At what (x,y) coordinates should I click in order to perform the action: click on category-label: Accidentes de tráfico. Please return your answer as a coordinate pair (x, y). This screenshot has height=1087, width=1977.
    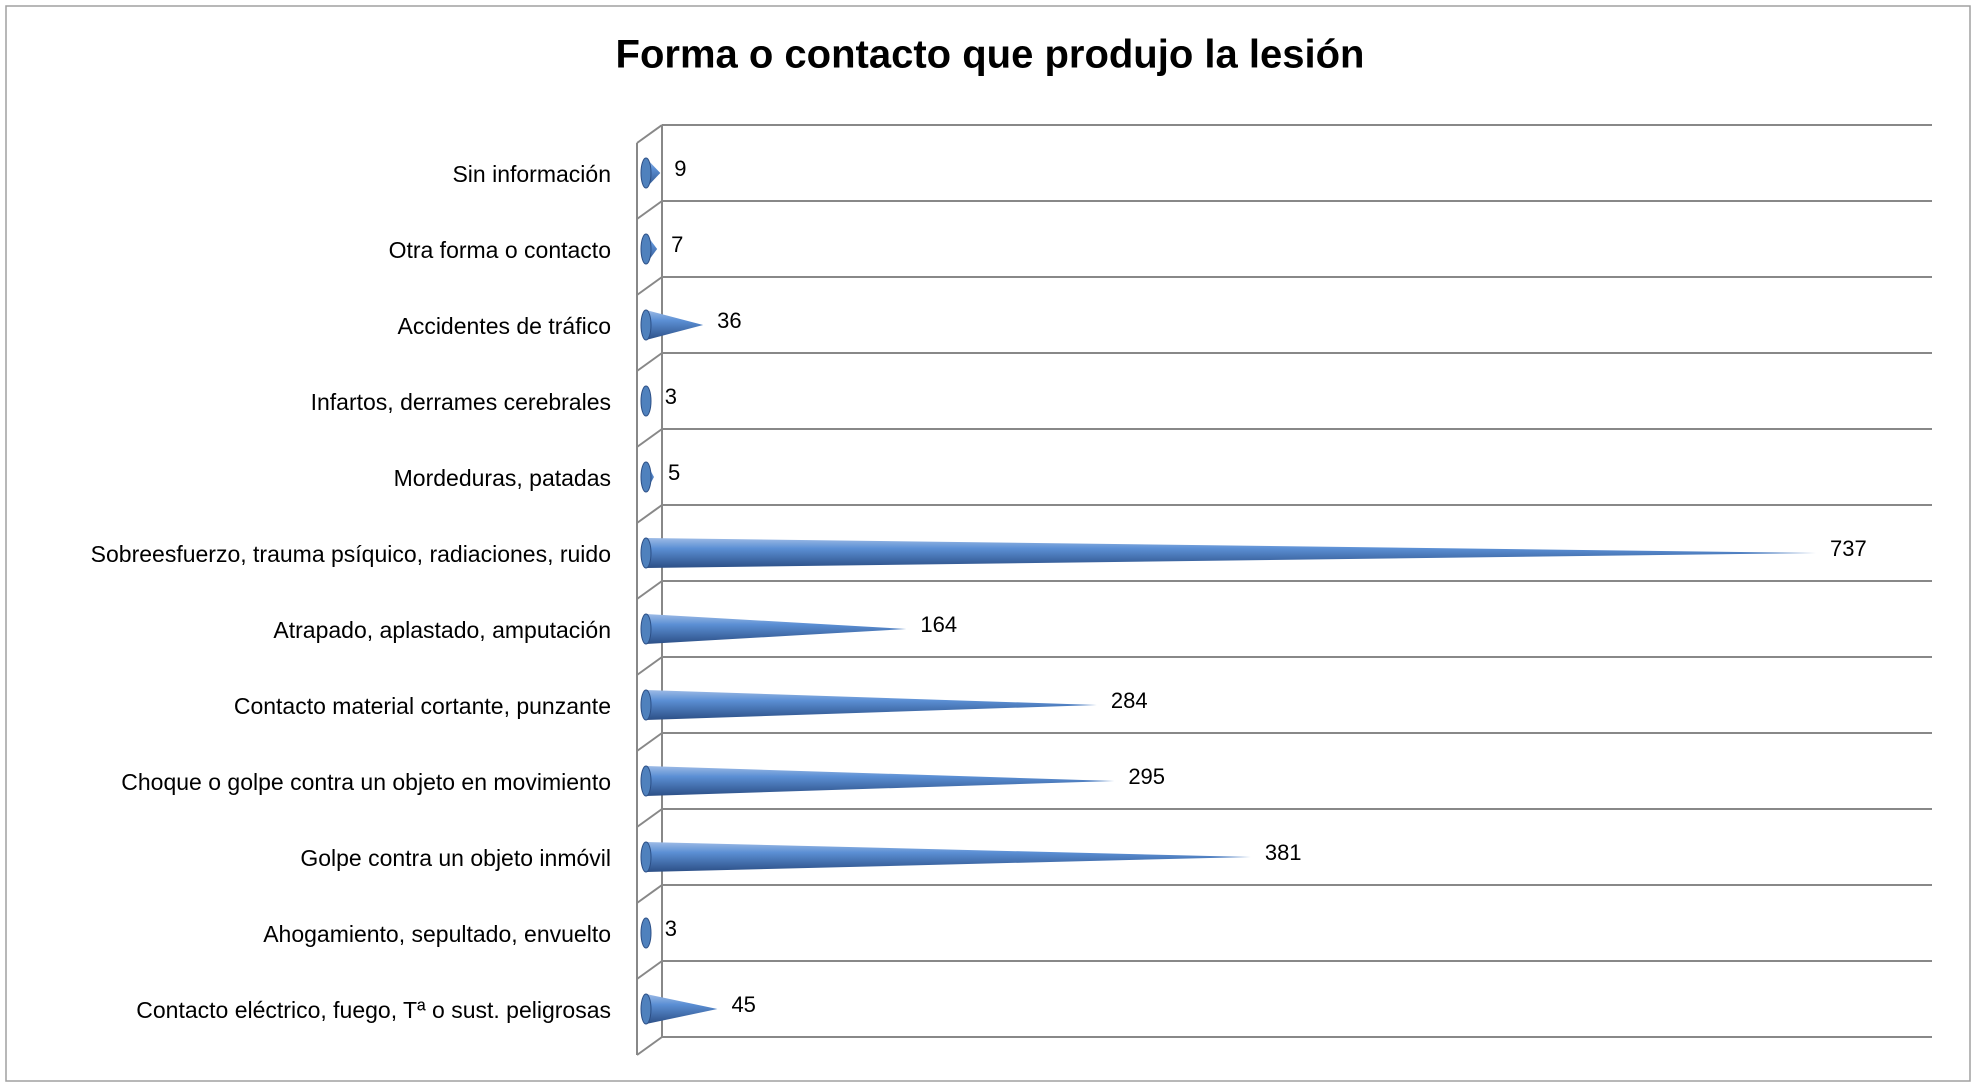
    Looking at the image, I should click on (504, 326).